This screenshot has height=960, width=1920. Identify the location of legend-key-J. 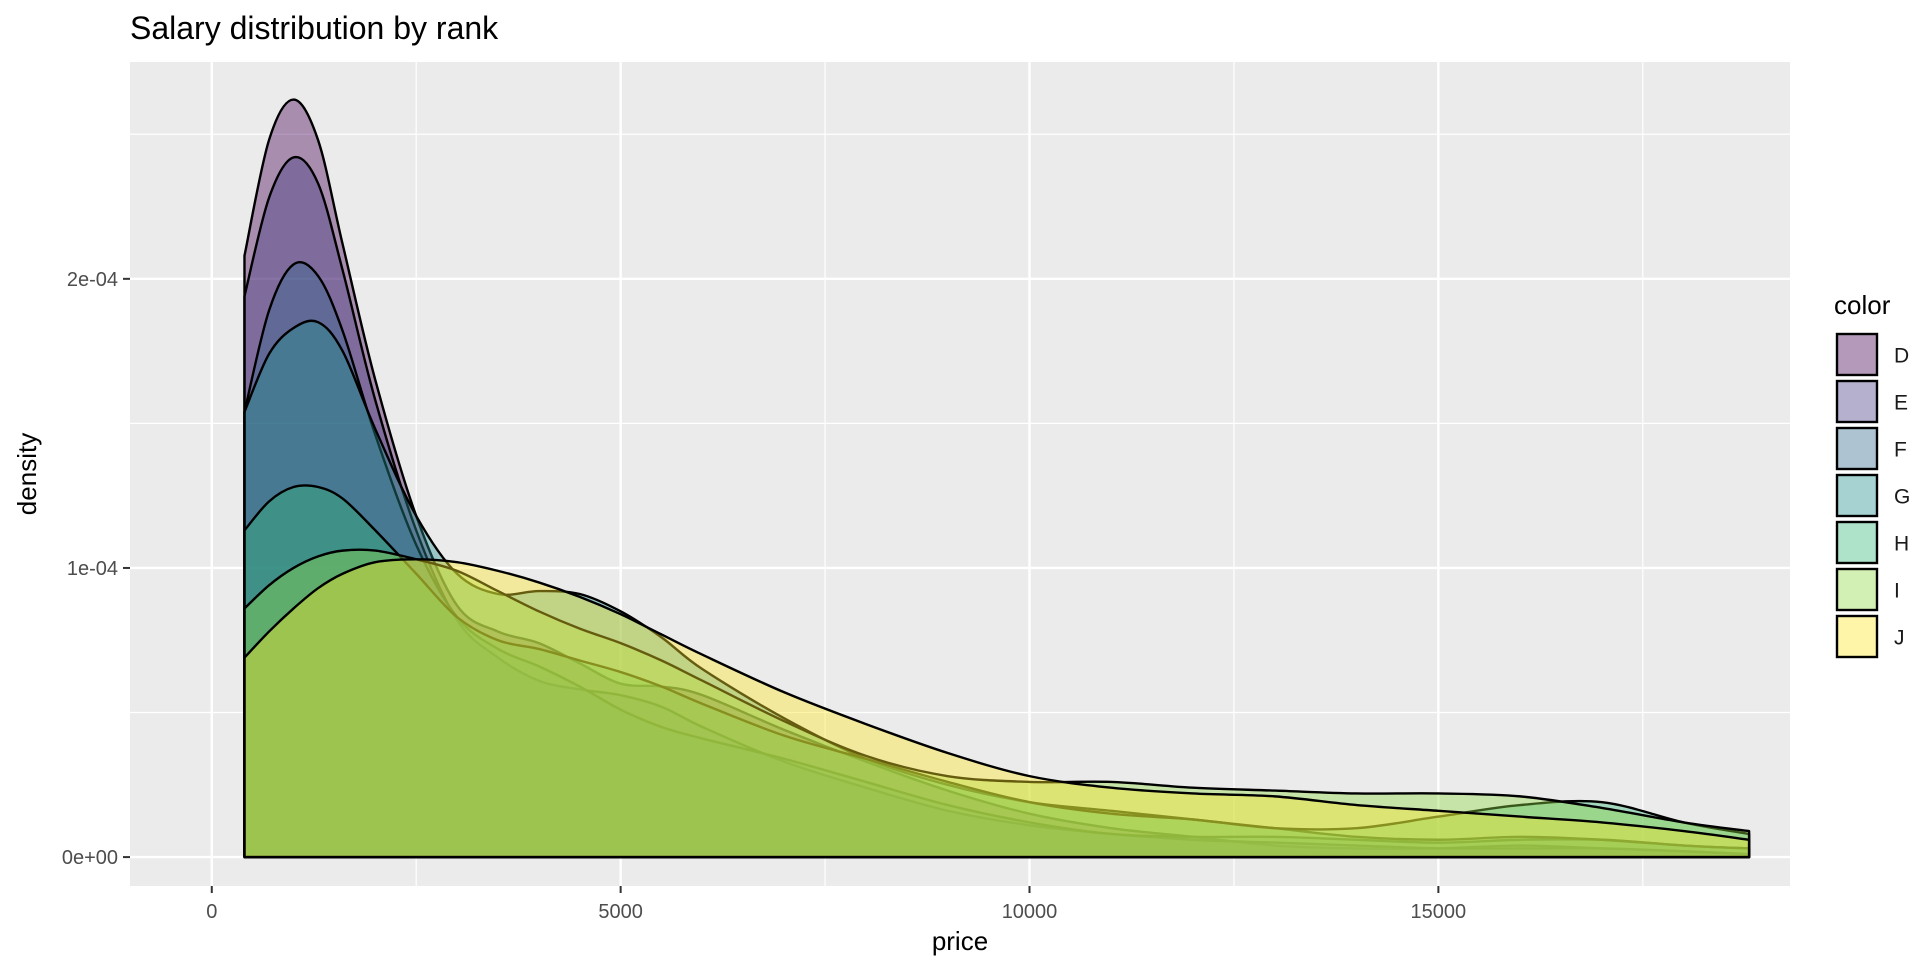
(1857, 636).